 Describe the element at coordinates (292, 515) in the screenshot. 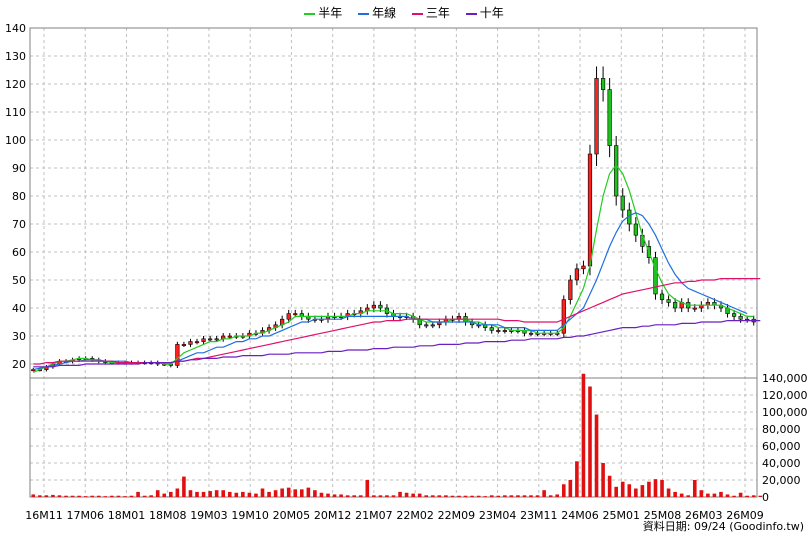

I see `x-tick-label: 20M05` at that location.